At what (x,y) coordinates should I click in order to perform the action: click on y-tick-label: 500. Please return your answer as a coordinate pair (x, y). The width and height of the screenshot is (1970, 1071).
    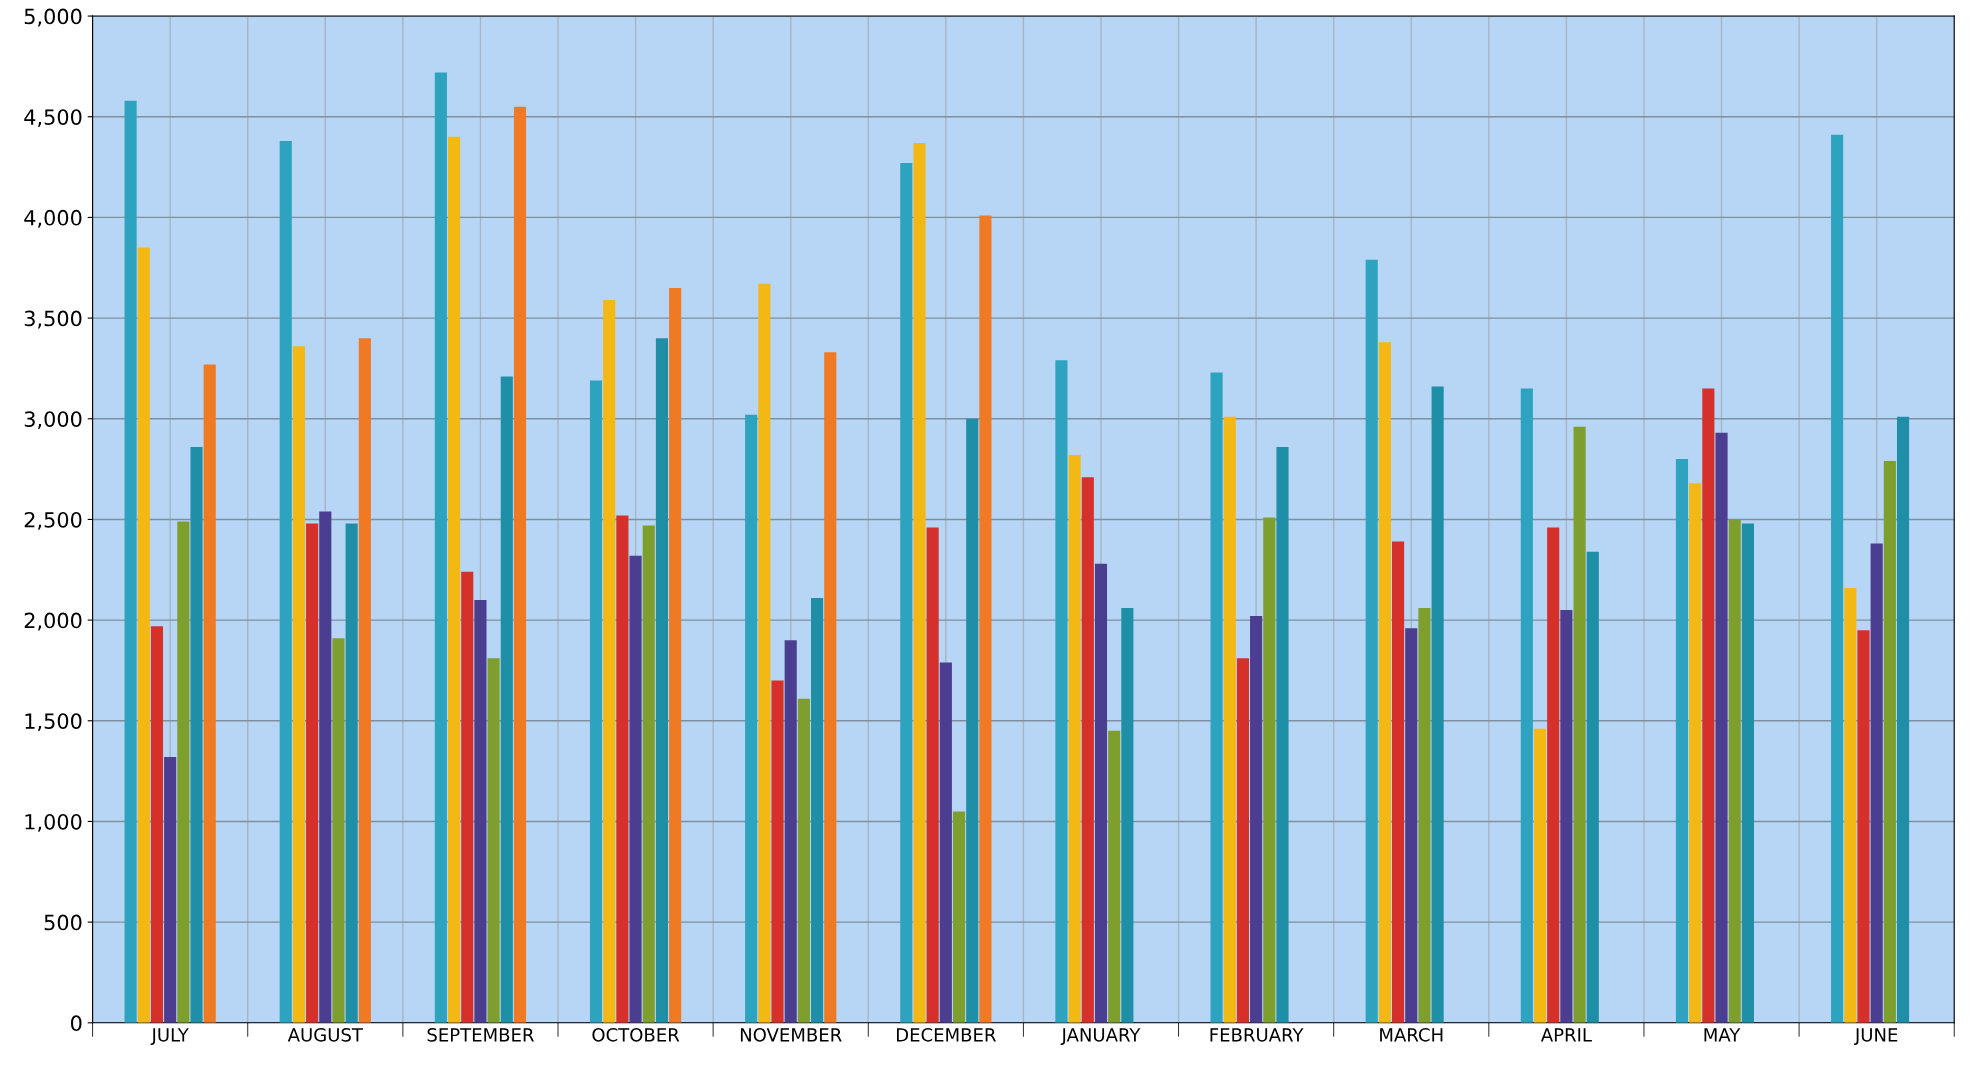
    Looking at the image, I should click on (63, 922).